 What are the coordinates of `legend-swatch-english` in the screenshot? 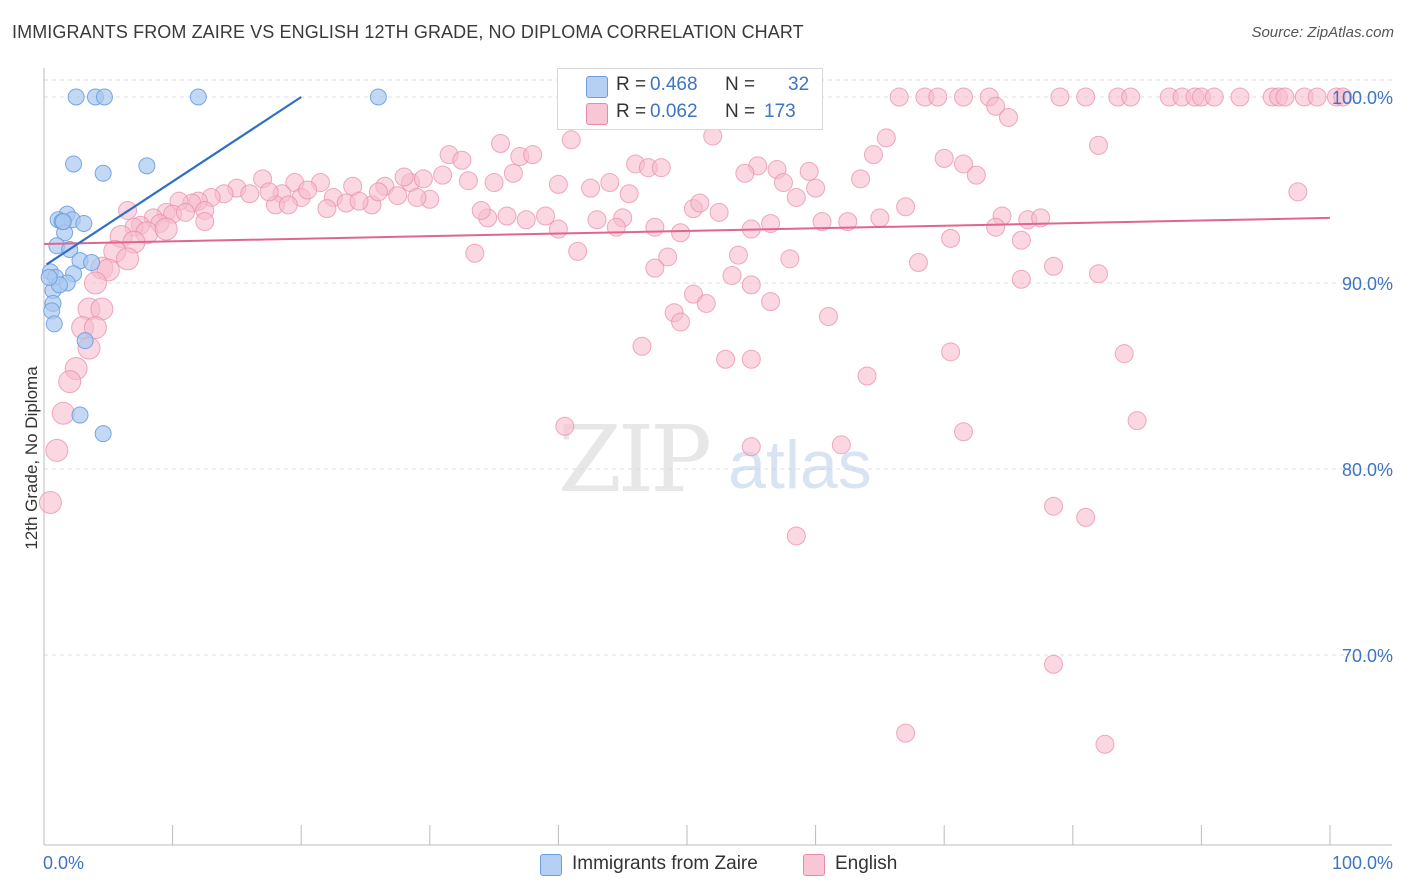 It's located at (814, 865).